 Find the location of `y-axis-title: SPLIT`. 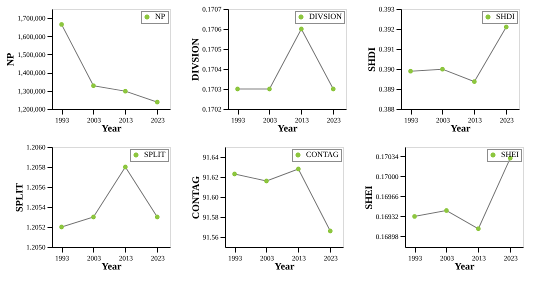

y-axis-title: SPLIT is located at coordinates (20, 197).